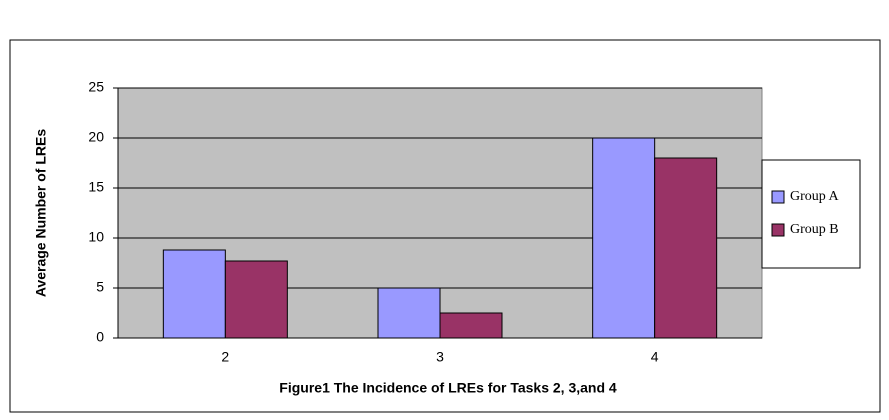 The height and width of the screenshot is (420, 889). What do you see at coordinates (100, 337) in the screenshot?
I see `y-tick-label: 0` at bounding box center [100, 337].